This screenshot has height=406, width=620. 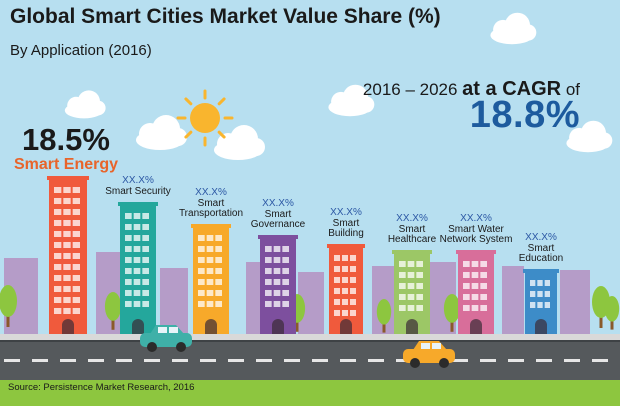 What do you see at coordinates (310, 341) in the screenshot?
I see `road-edge` at bounding box center [310, 341].